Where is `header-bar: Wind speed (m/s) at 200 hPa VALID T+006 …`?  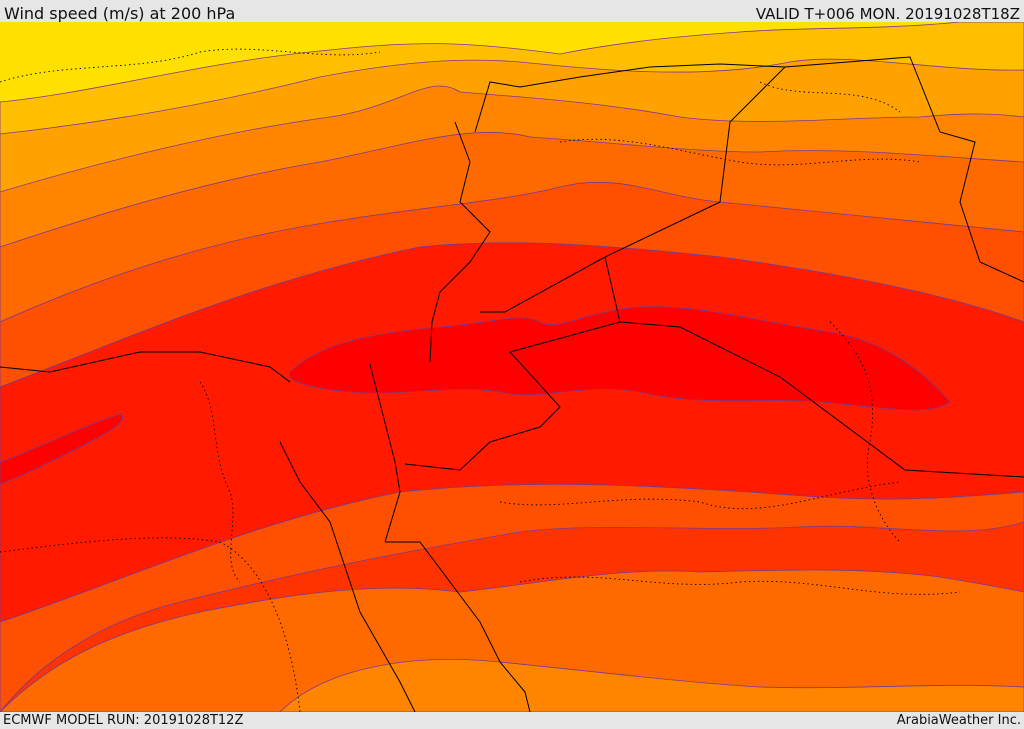
header-bar: Wind speed (m/s) at 200 hPa VALID T+006 … is located at coordinates (512, 11).